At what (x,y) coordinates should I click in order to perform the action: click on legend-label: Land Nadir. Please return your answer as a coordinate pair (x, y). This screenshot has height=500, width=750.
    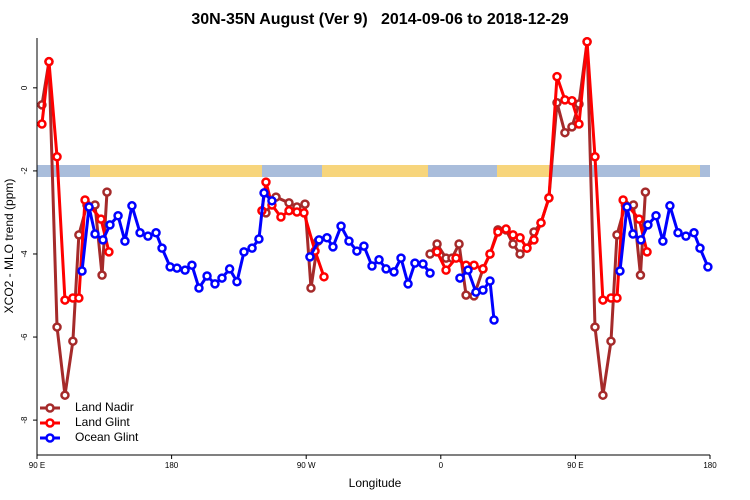
    Looking at the image, I should click on (104, 407).